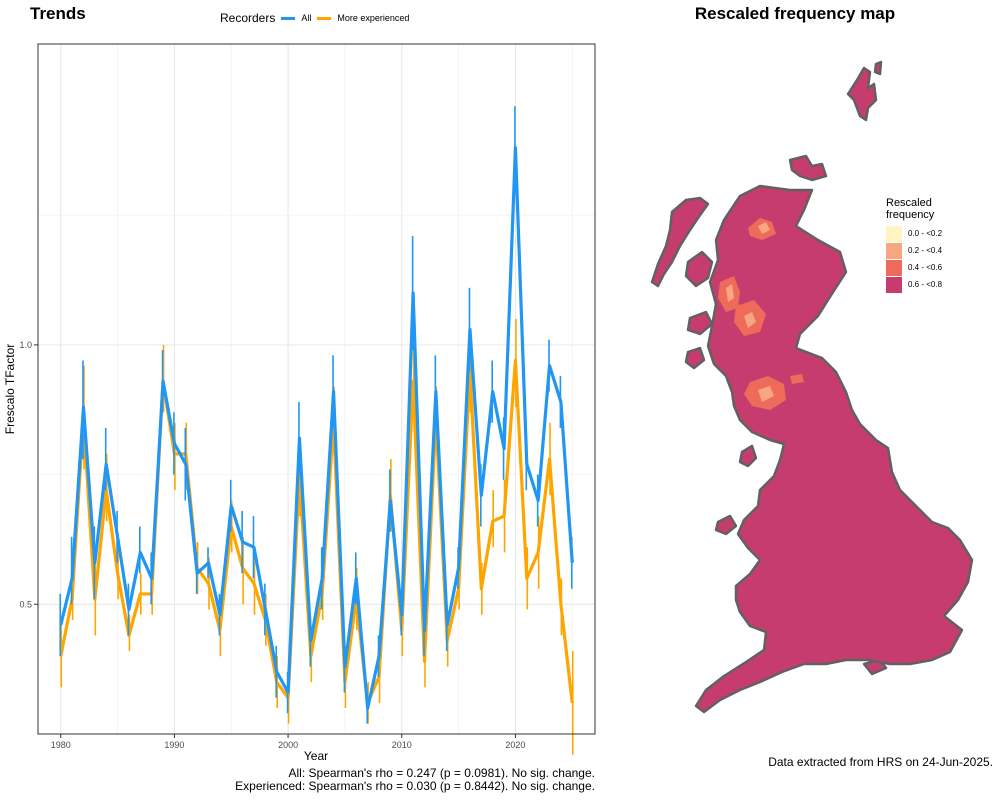  Describe the element at coordinates (925, 267) in the screenshot. I see `map-legend-label-2: 0.4 - <0.6` at that location.